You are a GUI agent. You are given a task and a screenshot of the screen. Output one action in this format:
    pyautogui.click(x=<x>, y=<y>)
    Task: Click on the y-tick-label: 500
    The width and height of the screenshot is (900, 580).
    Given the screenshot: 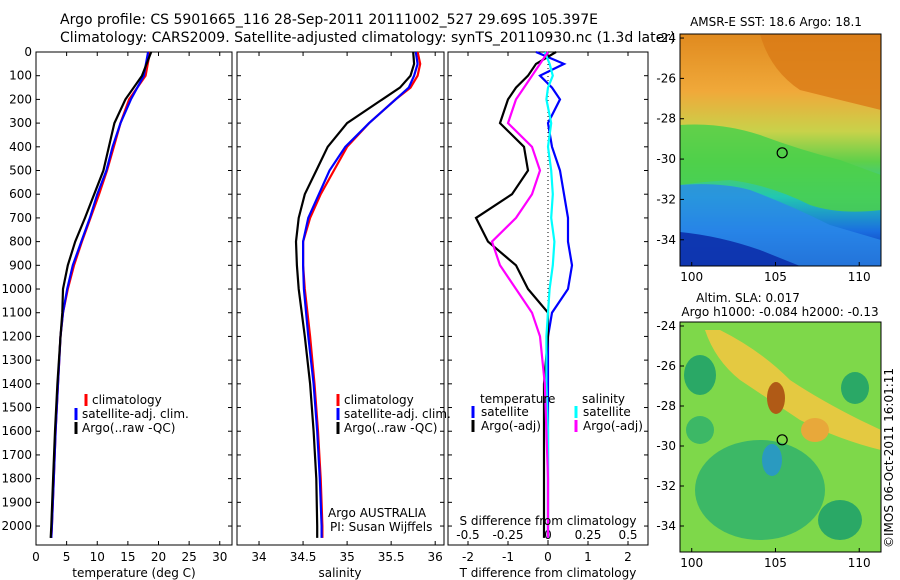 What is the action you would take?
    pyautogui.click(x=20, y=171)
    